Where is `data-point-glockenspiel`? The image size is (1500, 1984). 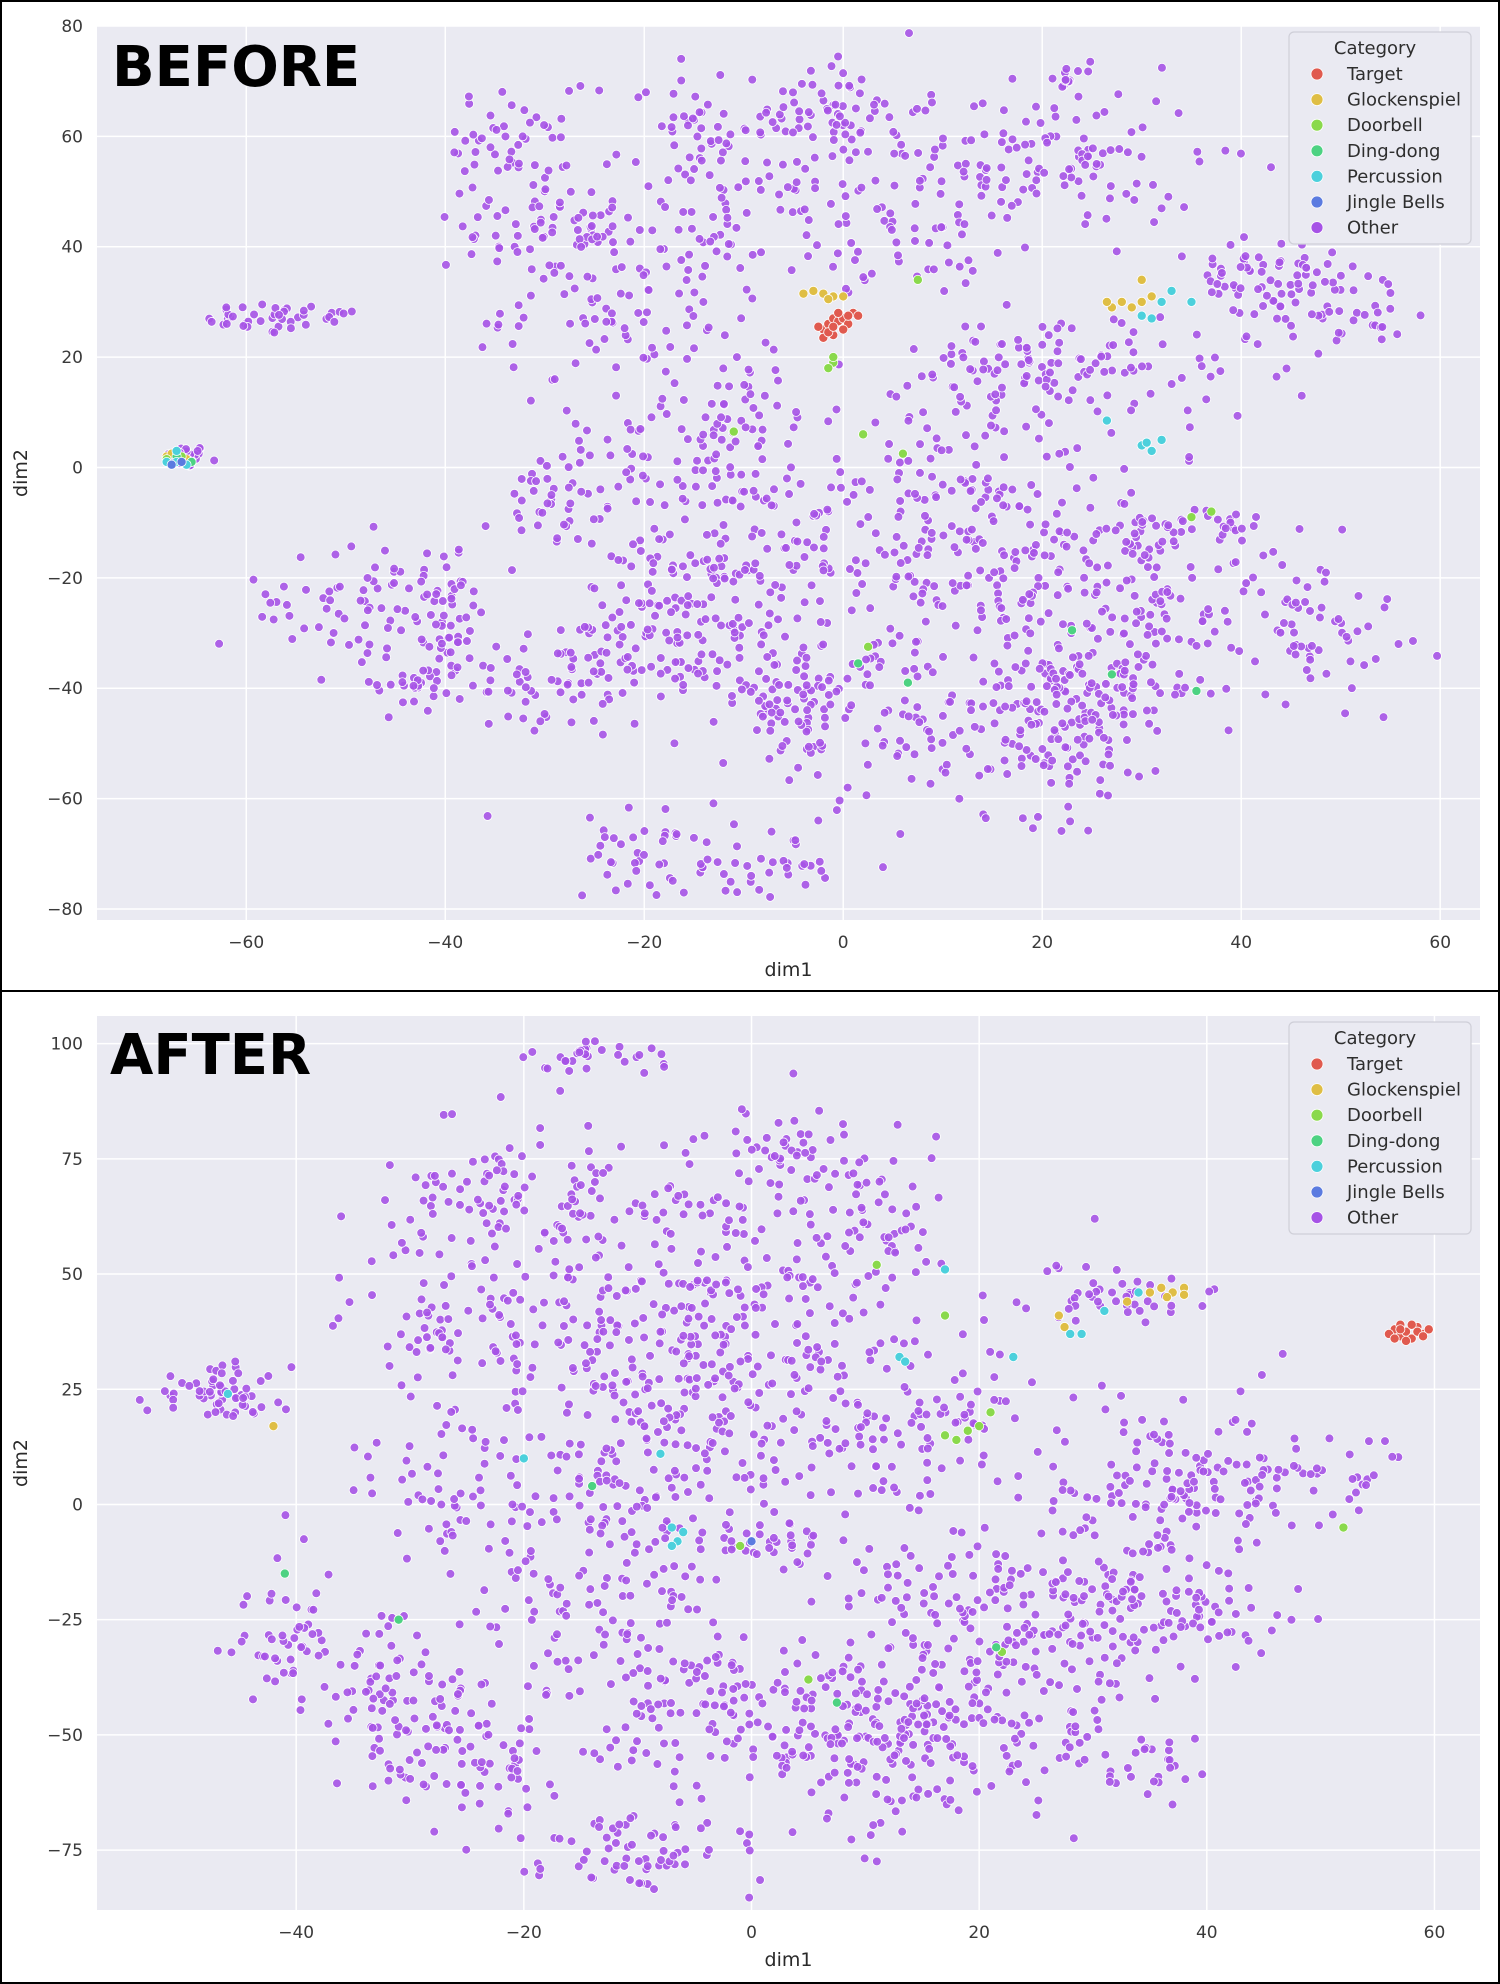 data-point-glockenspiel is located at coordinates (1131, 307).